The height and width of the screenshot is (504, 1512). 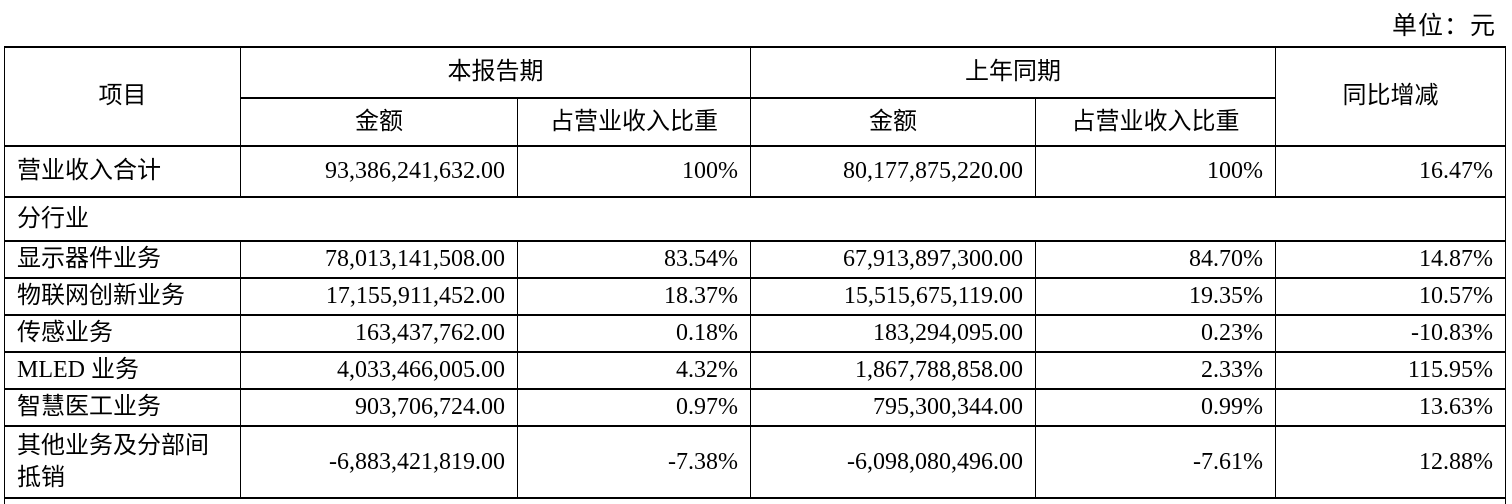 I want to click on current-amount-cell: 78,013,141,508.00, so click(x=379, y=259).